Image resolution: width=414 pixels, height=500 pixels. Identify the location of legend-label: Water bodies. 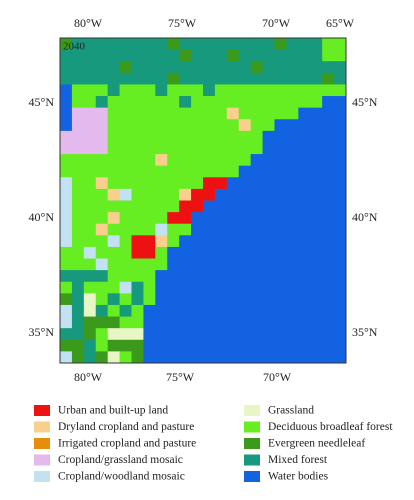
(298, 477).